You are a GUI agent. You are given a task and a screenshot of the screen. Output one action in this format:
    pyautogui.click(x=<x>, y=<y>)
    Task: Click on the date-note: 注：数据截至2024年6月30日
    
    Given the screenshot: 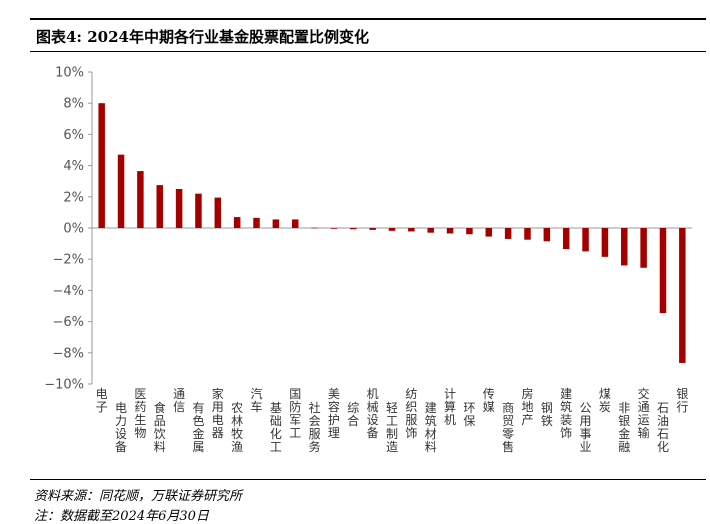 What is the action you would take?
    pyautogui.click(x=121, y=516)
    